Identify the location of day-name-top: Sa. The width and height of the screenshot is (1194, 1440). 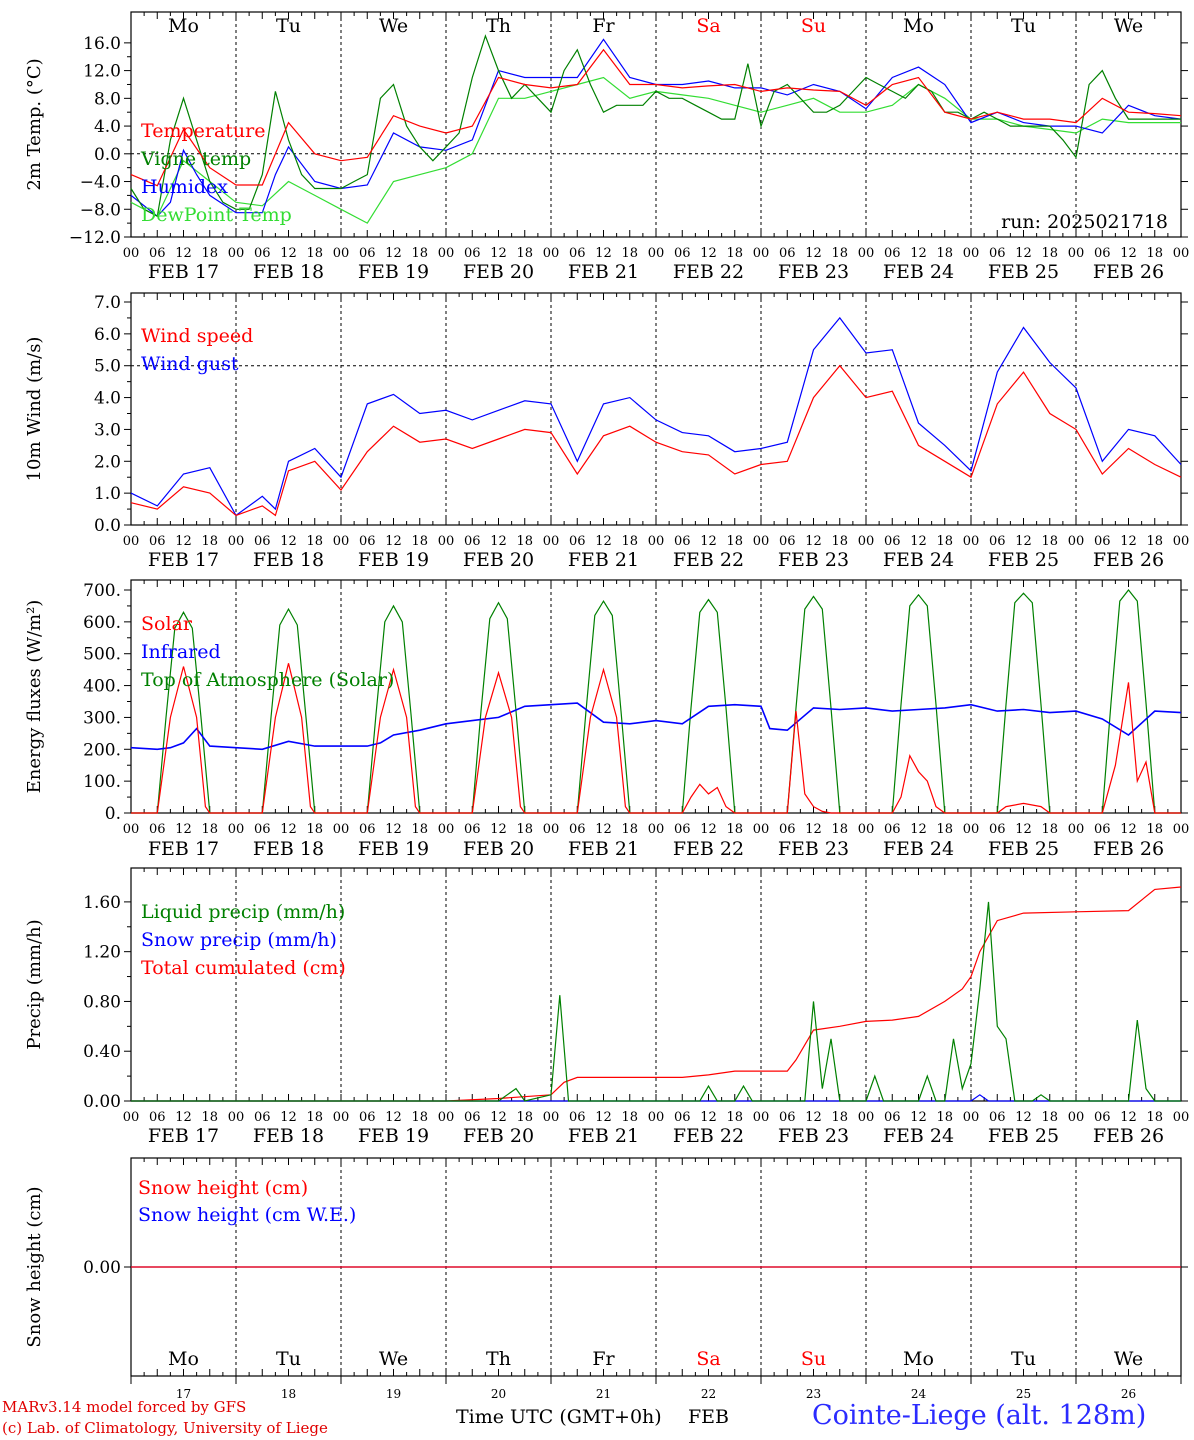
(708, 26).